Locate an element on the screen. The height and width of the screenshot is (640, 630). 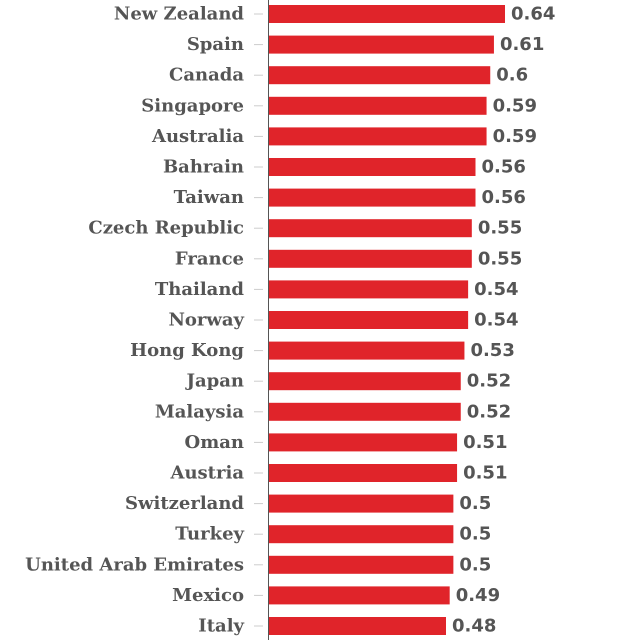
category-label: Malaysia is located at coordinates (200, 411).